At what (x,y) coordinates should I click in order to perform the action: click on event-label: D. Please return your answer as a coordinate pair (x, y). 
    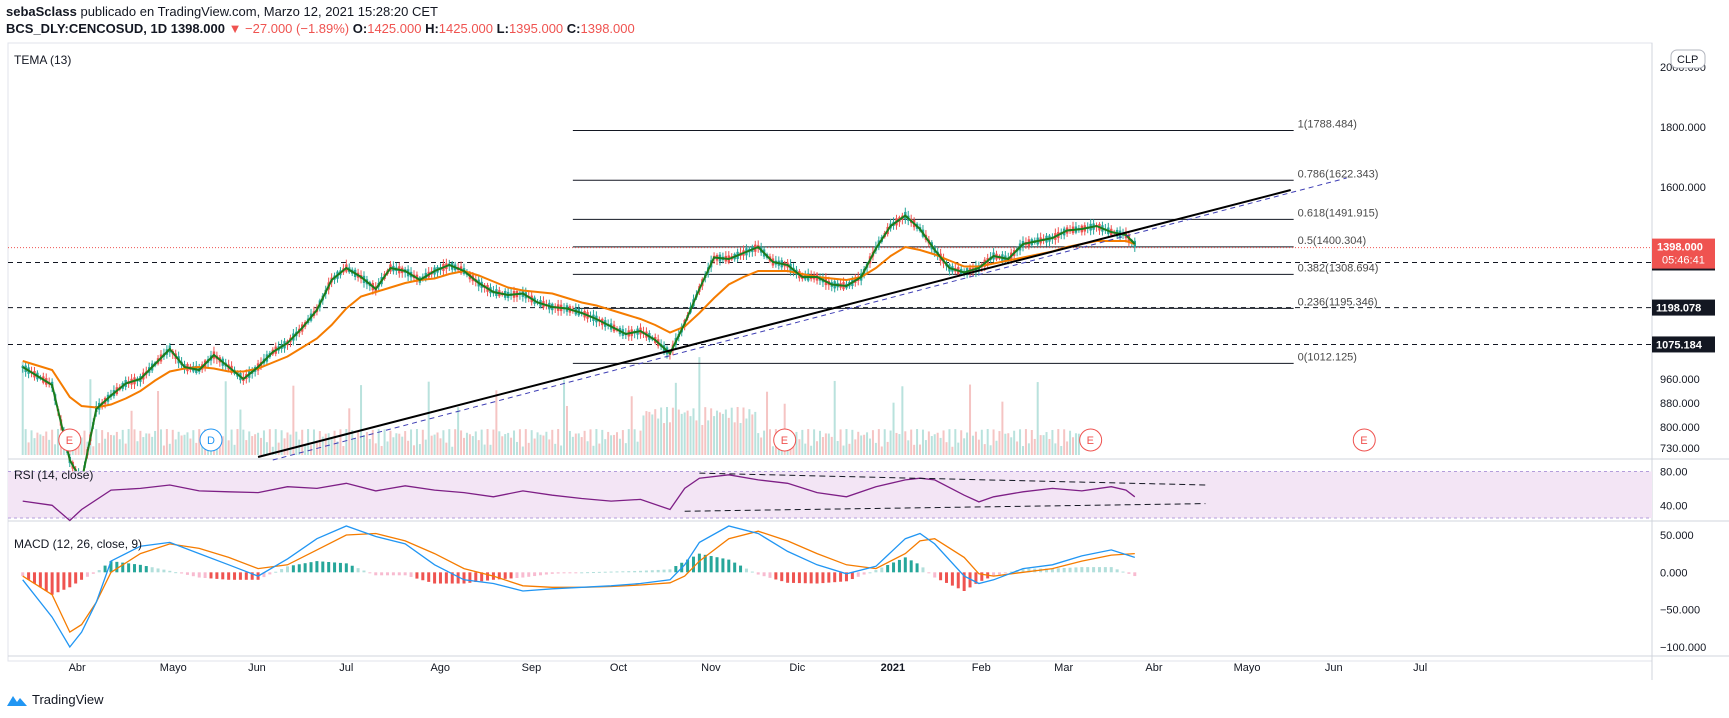
    Looking at the image, I should click on (211, 441).